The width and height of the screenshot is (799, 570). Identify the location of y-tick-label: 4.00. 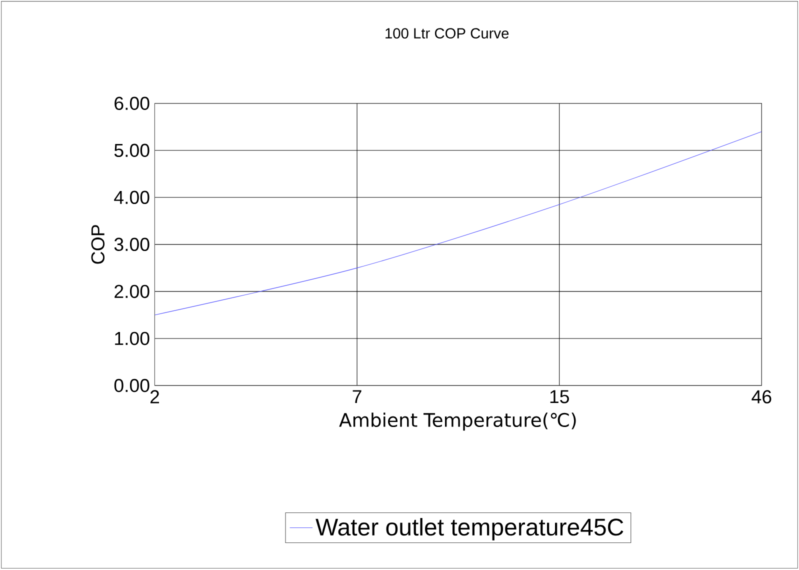
(132, 197).